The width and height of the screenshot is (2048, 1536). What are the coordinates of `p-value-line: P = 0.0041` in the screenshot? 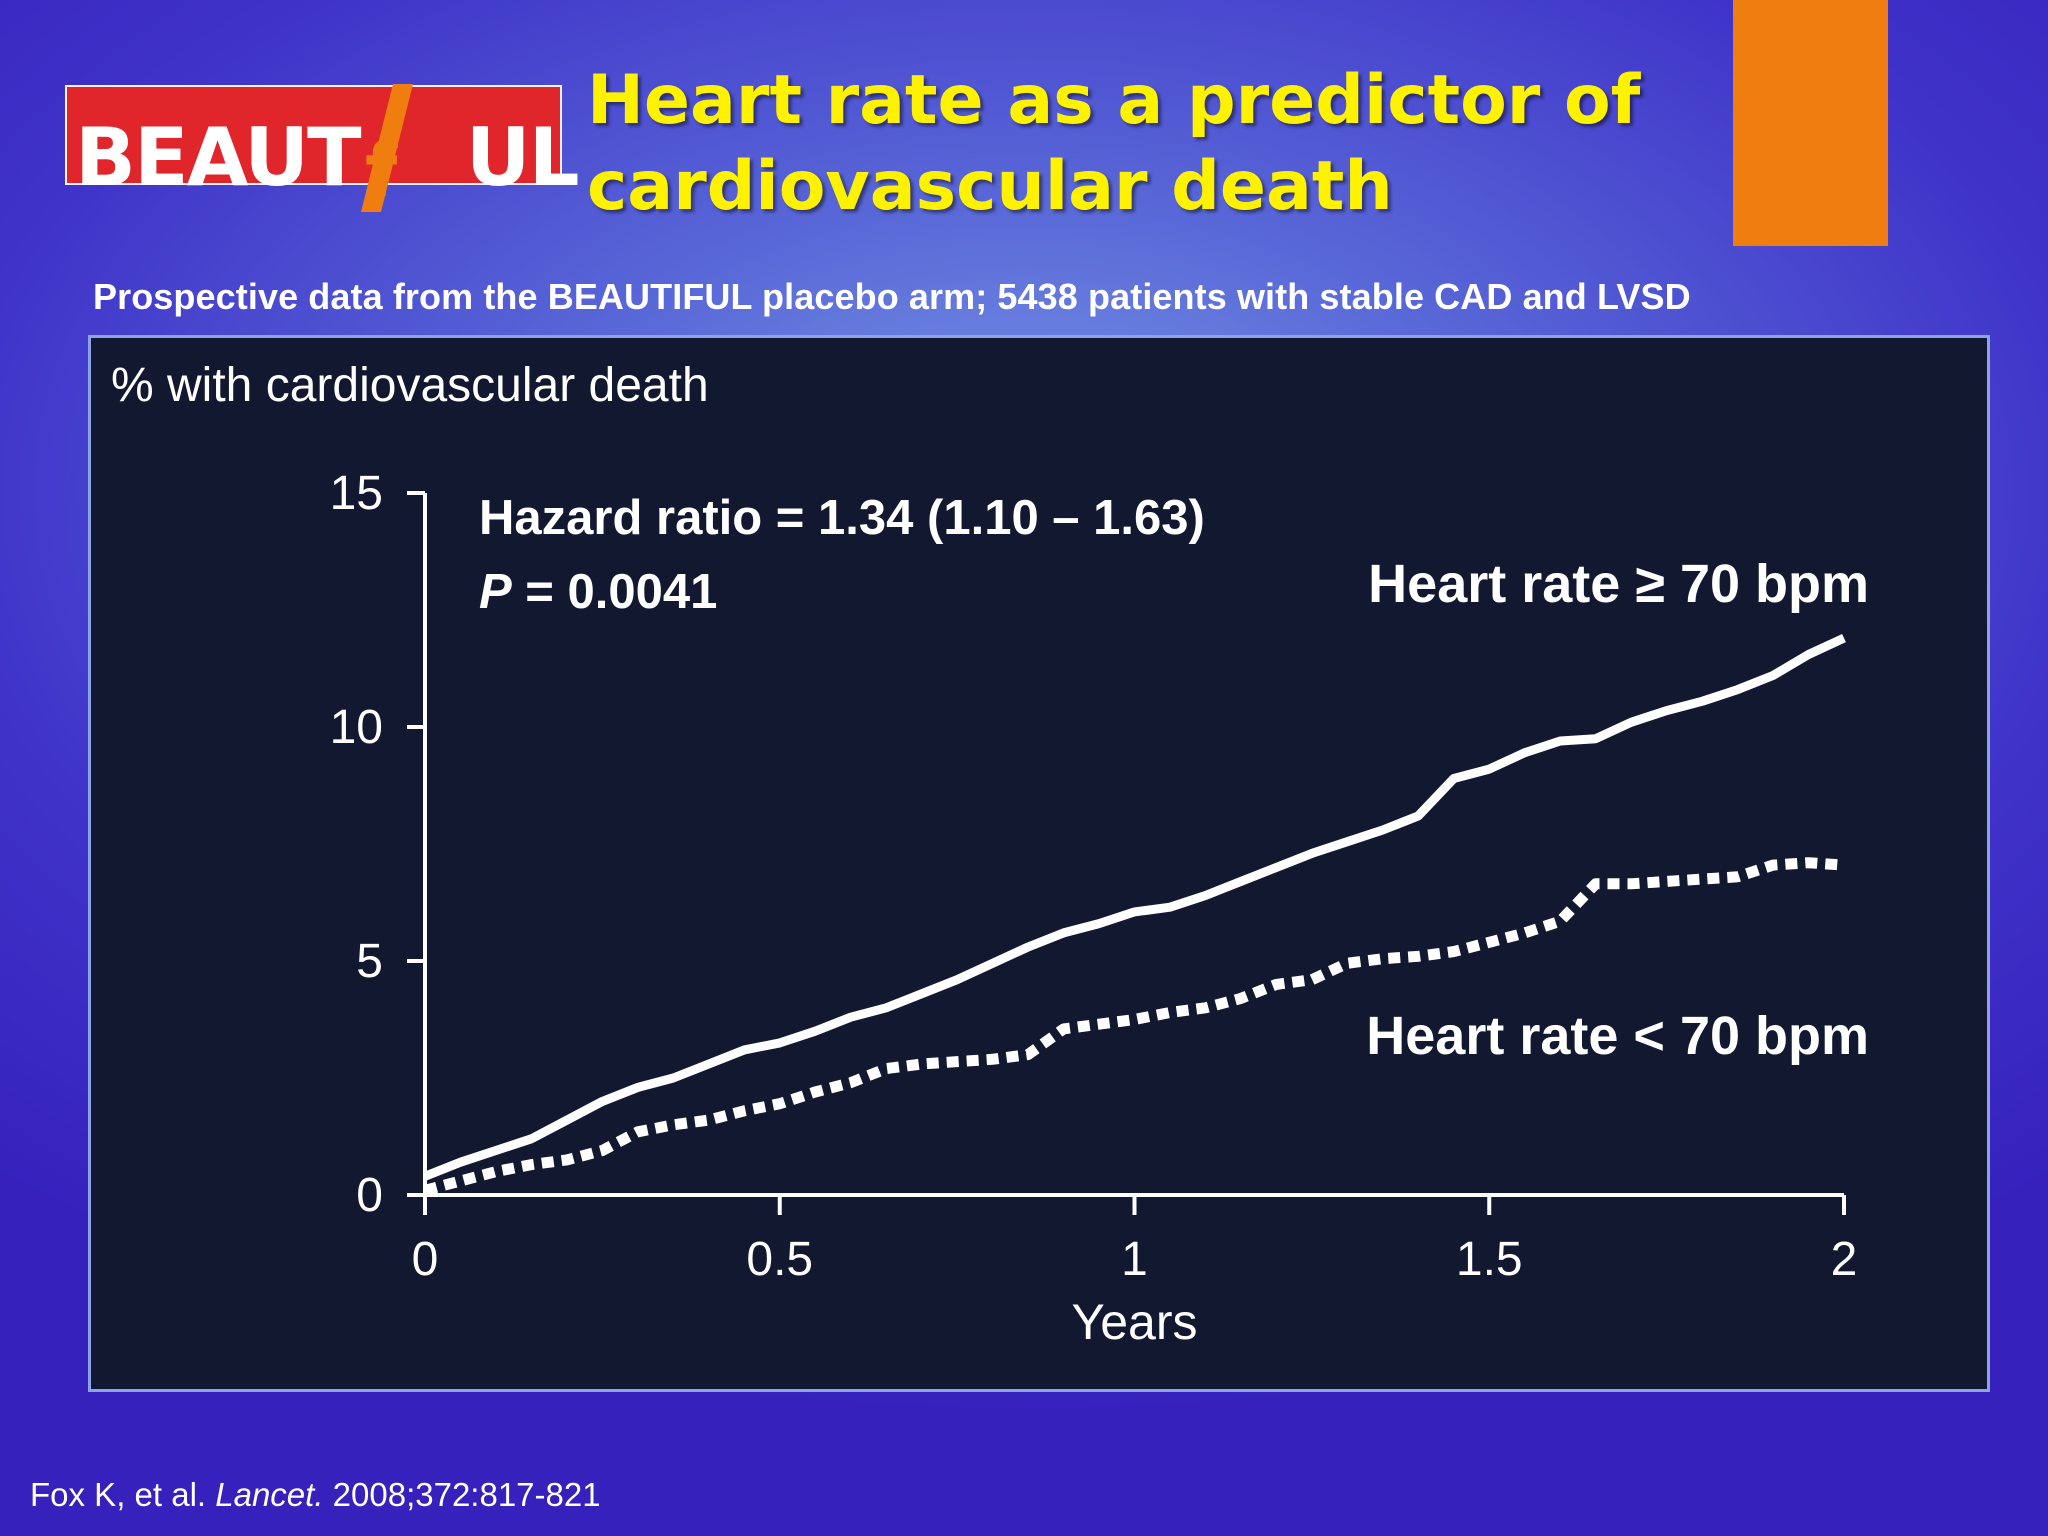 It's located at (842, 592).